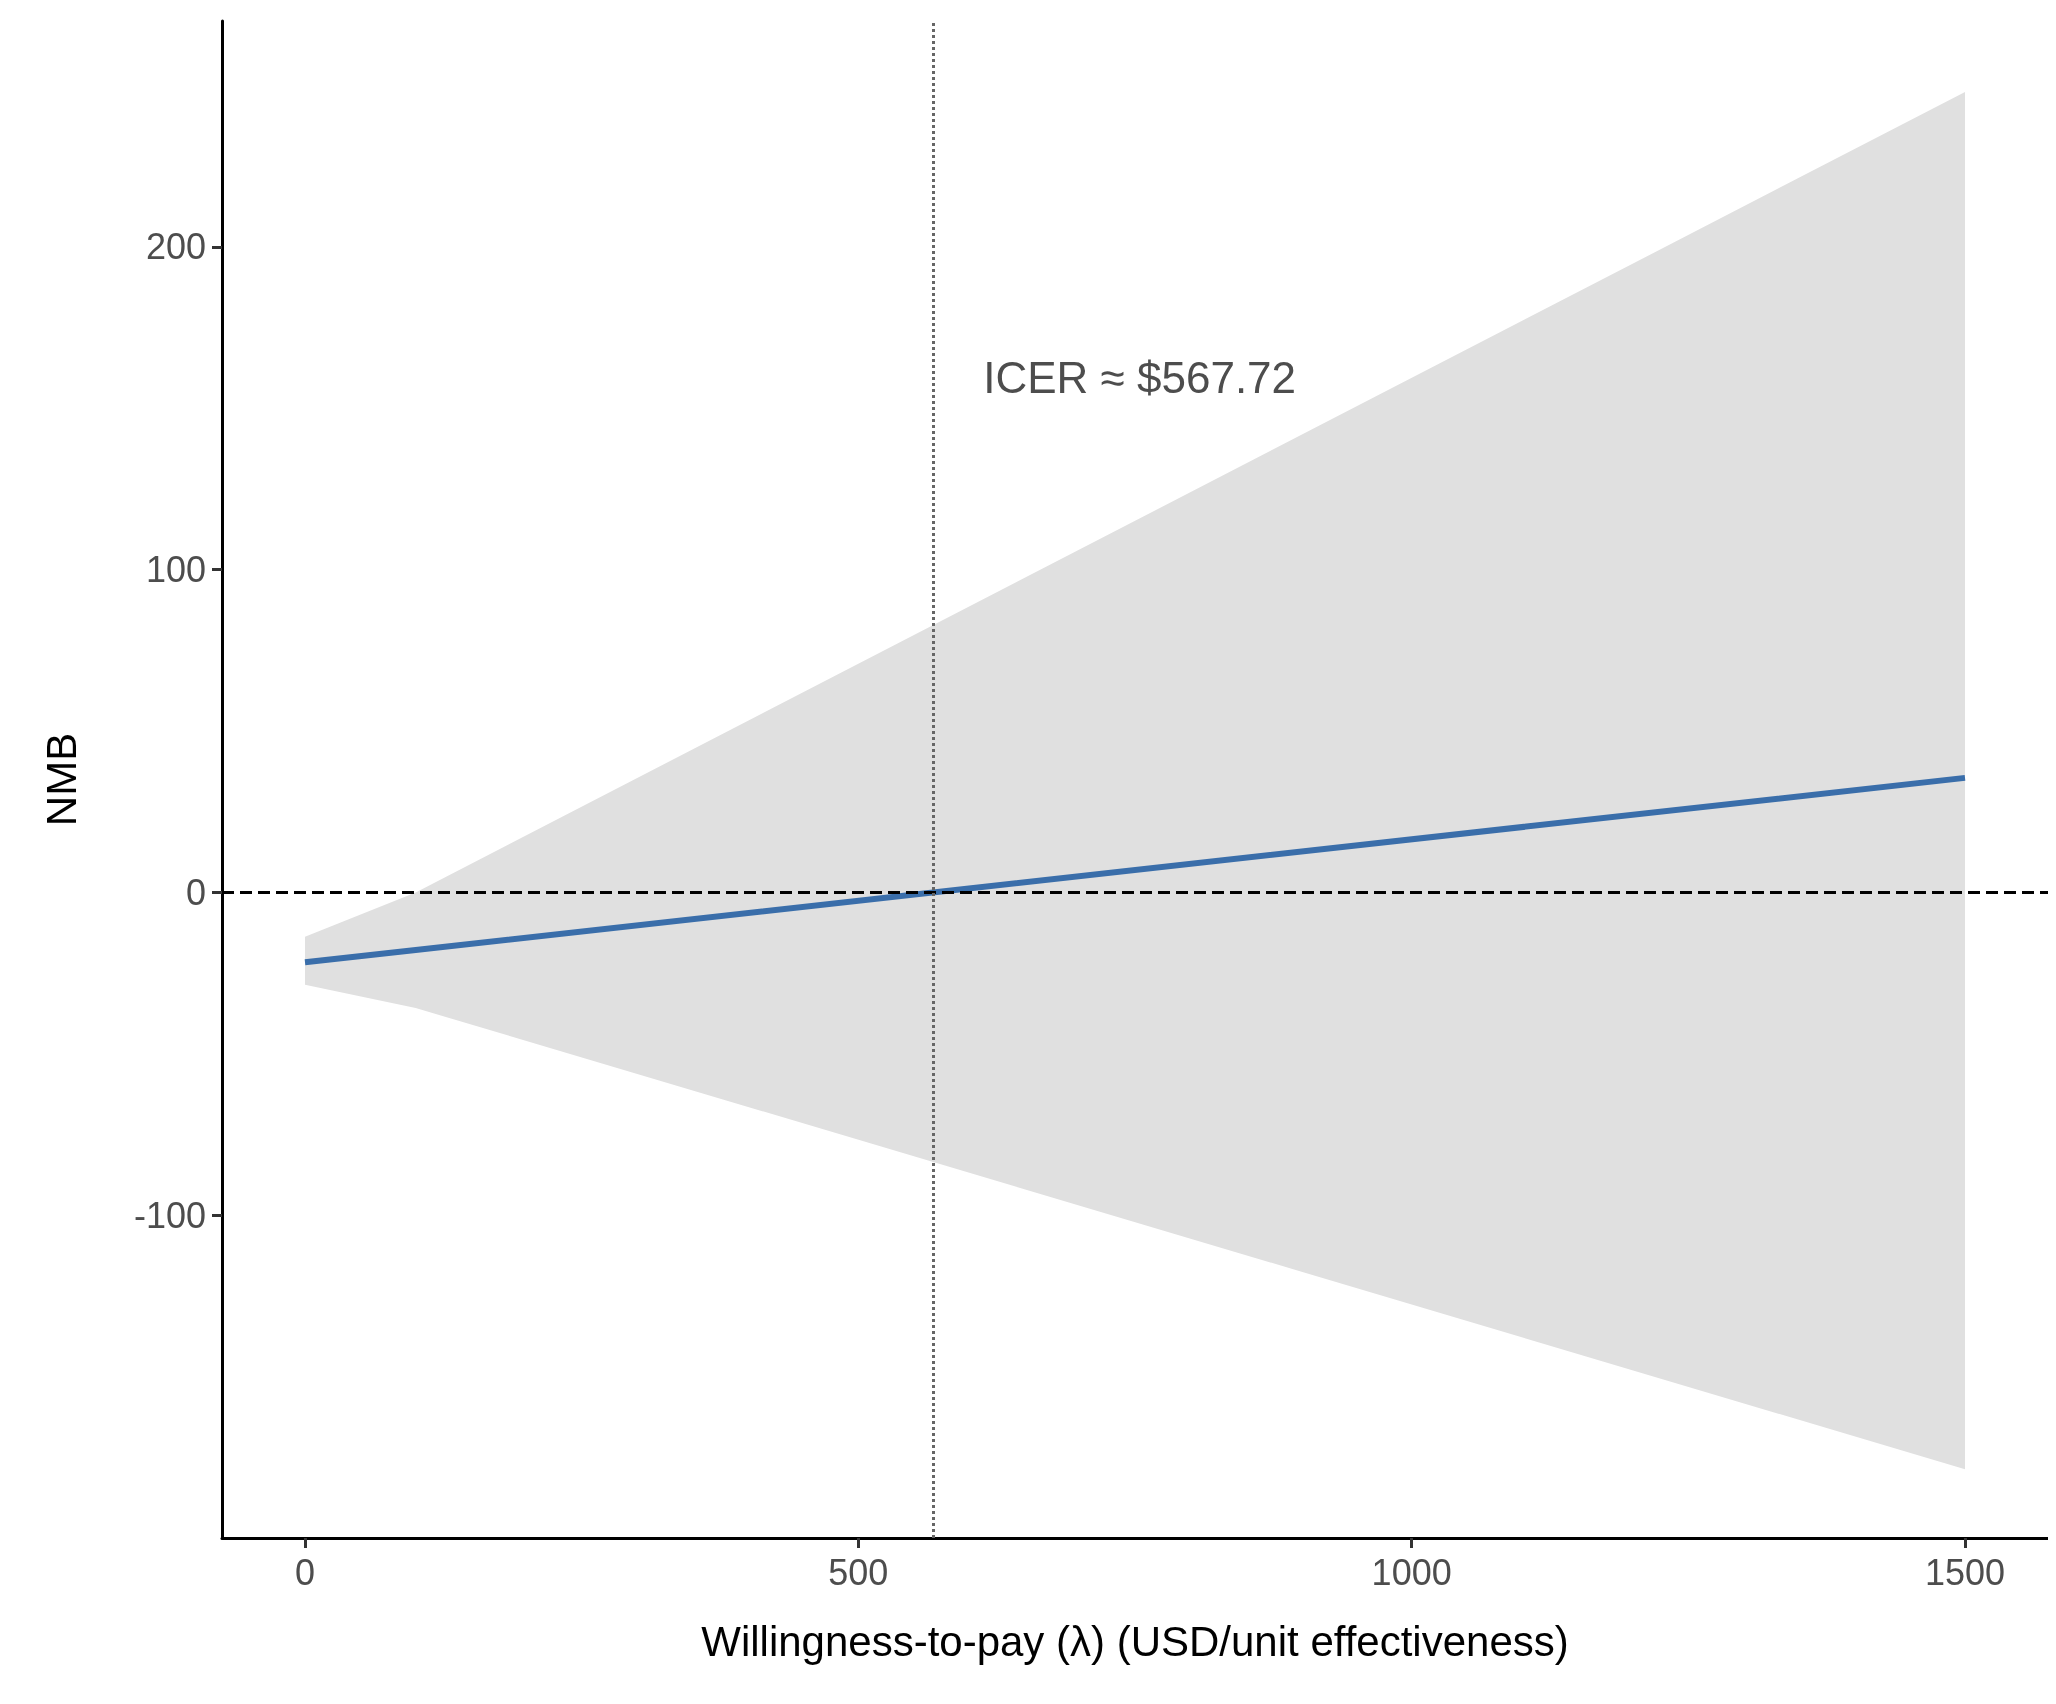 This screenshot has width=2056, height=1704. I want to click on ref-line-label: ICER ≈ $567.72, so click(1140, 377).